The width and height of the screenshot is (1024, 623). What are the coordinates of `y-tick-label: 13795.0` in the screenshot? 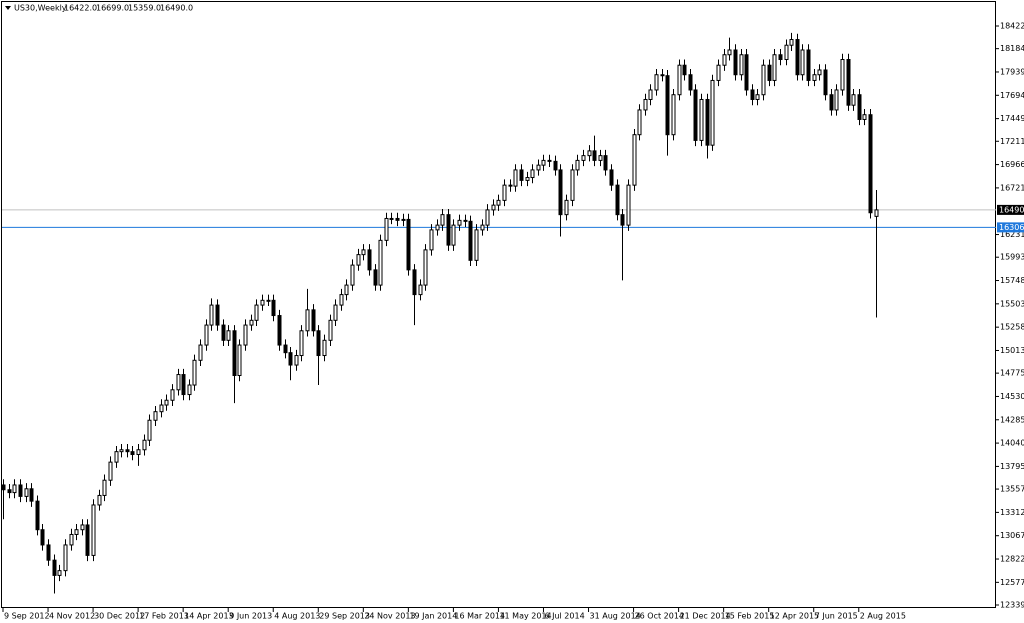 It's located at (1012, 466).